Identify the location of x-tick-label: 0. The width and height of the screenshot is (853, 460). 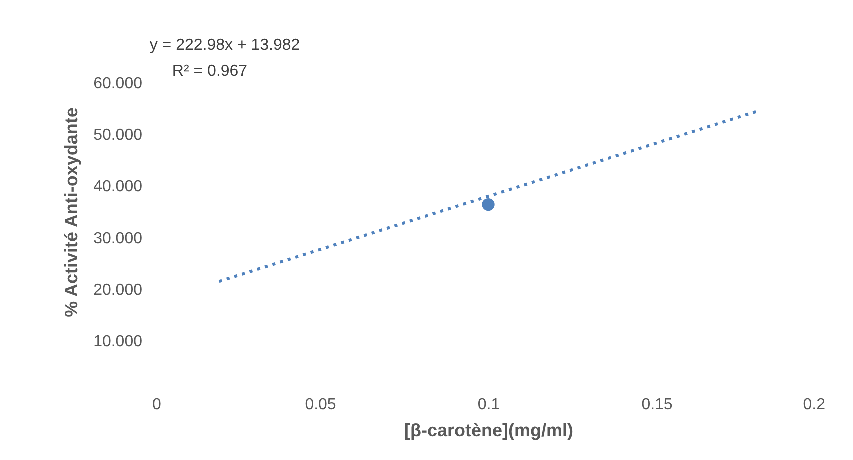
(157, 405).